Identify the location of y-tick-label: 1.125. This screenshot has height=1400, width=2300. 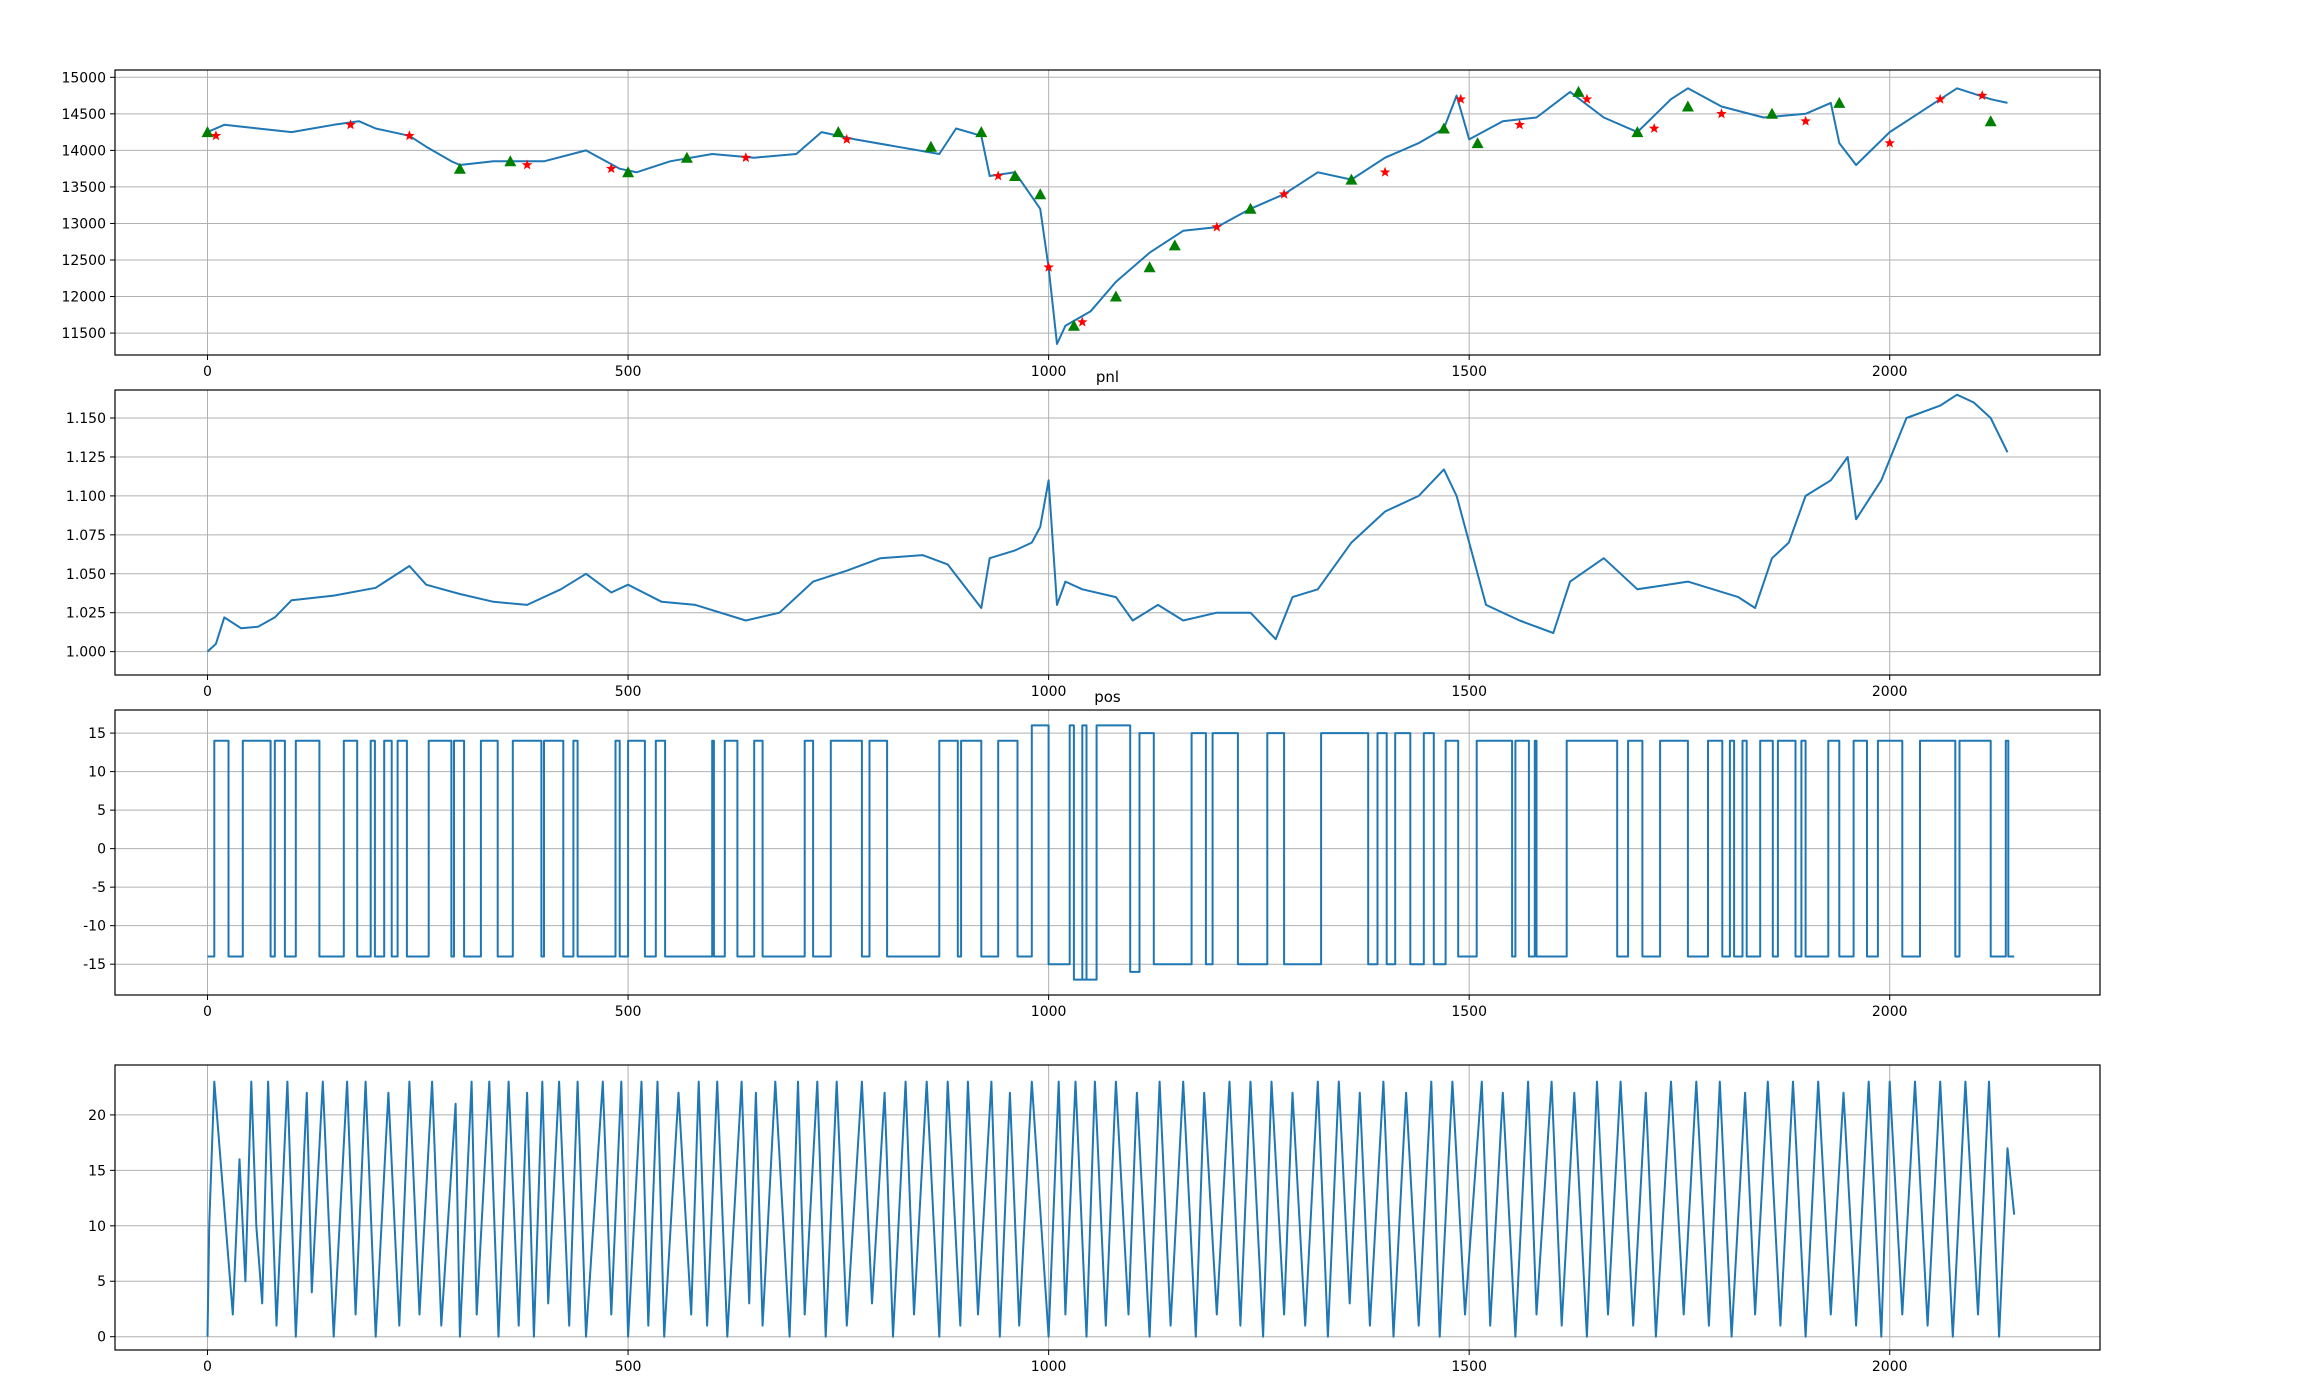
(86, 458).